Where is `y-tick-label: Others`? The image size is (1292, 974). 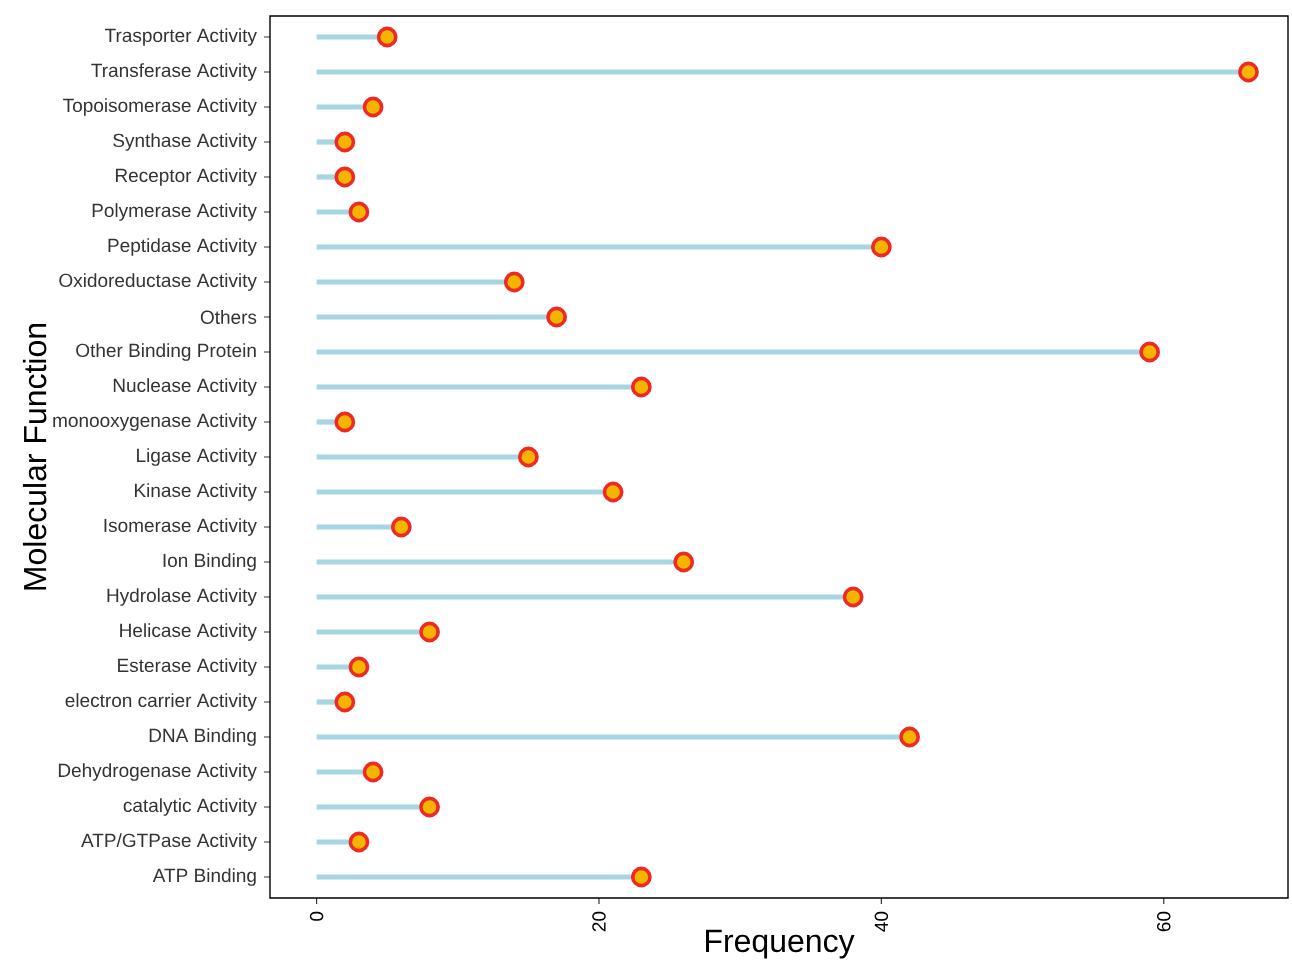 y-tick-label: Others is located at coordinates (228, 317).